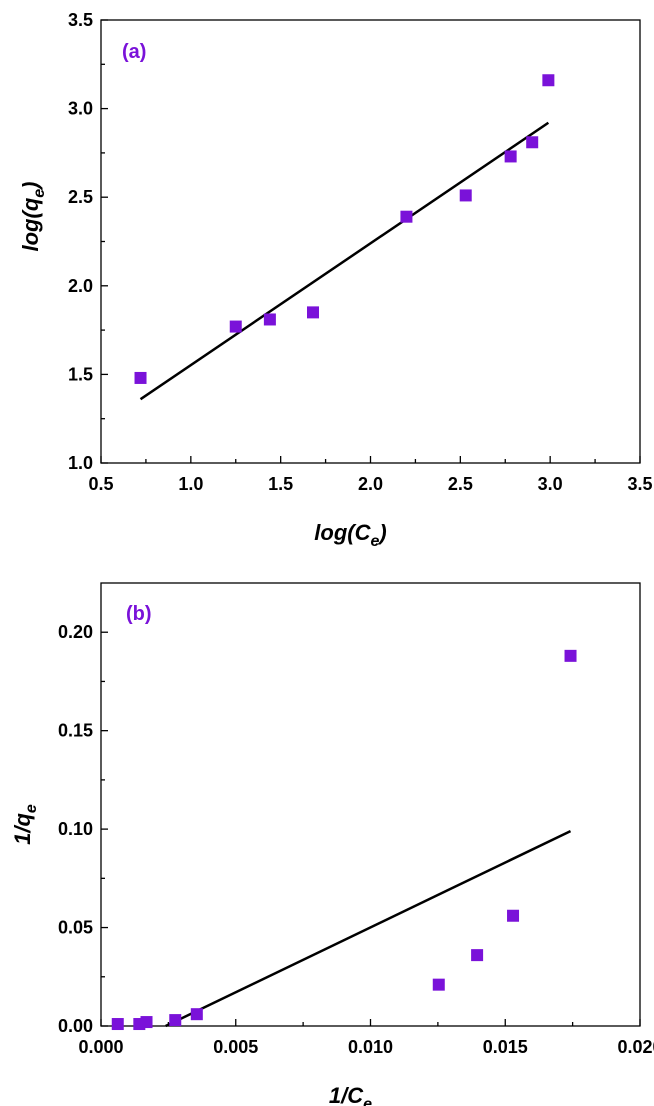 This screenshot has height=1106, width=654. I want to click on y-tick-label: 1.5, so click(80, 374).